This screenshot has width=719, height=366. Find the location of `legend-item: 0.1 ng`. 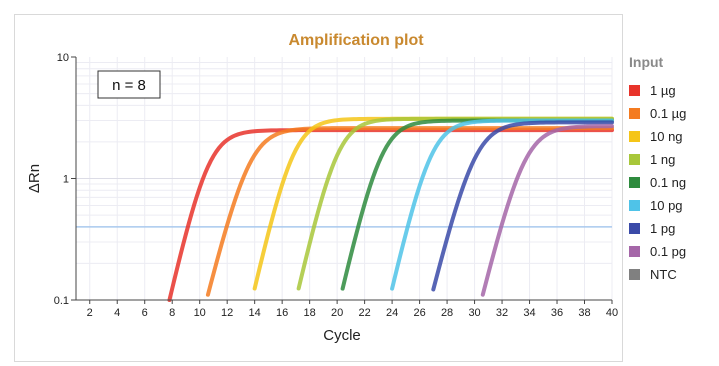

legend-item: 0.1 ng is located at coordinates (672, 182).